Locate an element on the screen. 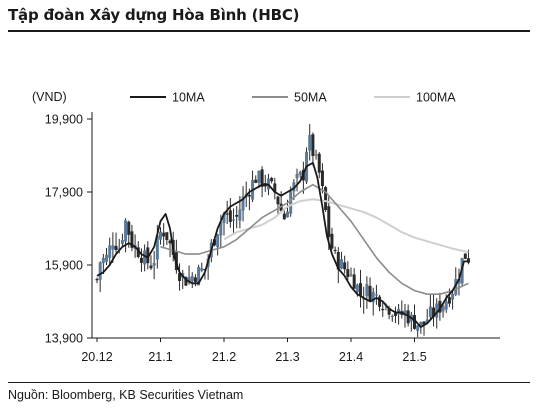 The image size is (538, 410). y-tick-label: 17,900 is located at coordinates (64, 193).